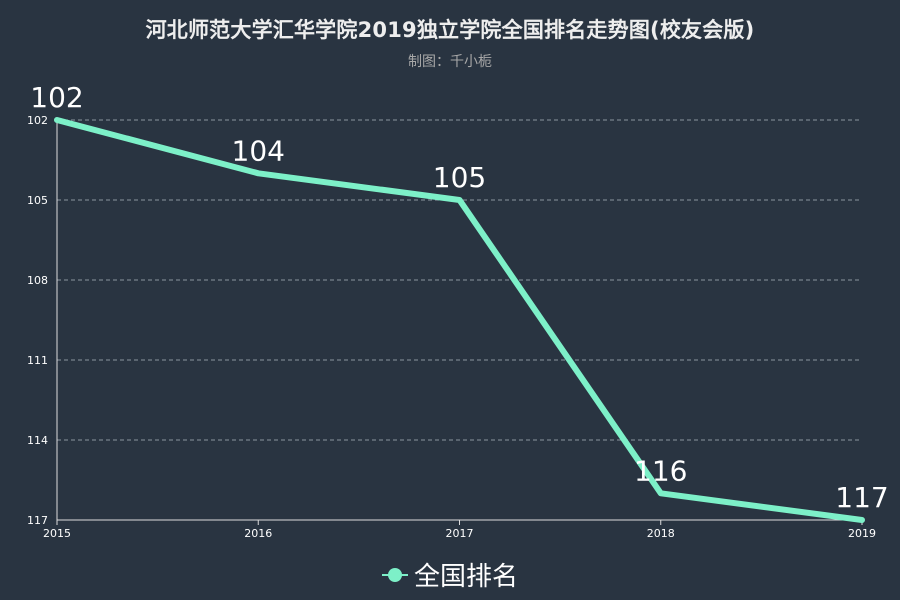 Image resolution: width=900 pixels, height=600 pixels. I want to click on y-tick-label: 105, so click(37, 200).